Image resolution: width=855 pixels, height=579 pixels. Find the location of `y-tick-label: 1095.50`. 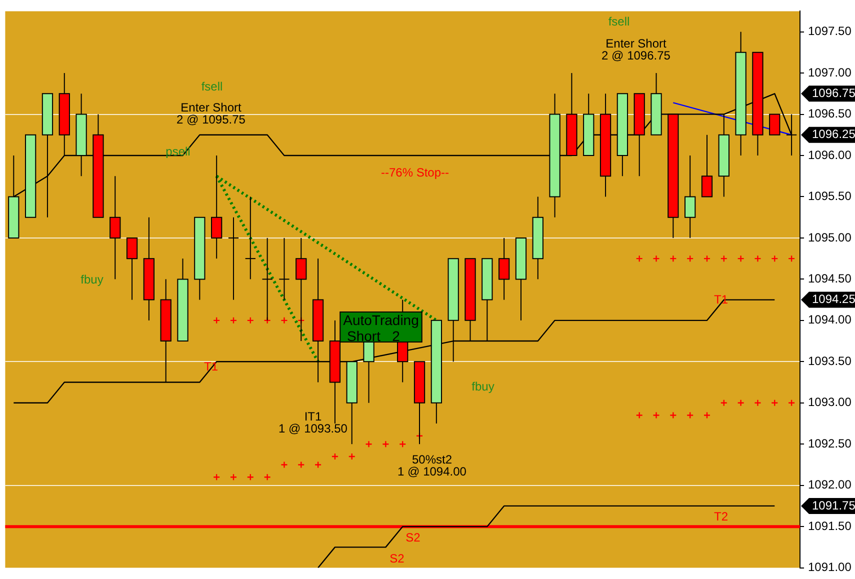

y-tick-label: 1095.50 is located at coordinates (830, 196).